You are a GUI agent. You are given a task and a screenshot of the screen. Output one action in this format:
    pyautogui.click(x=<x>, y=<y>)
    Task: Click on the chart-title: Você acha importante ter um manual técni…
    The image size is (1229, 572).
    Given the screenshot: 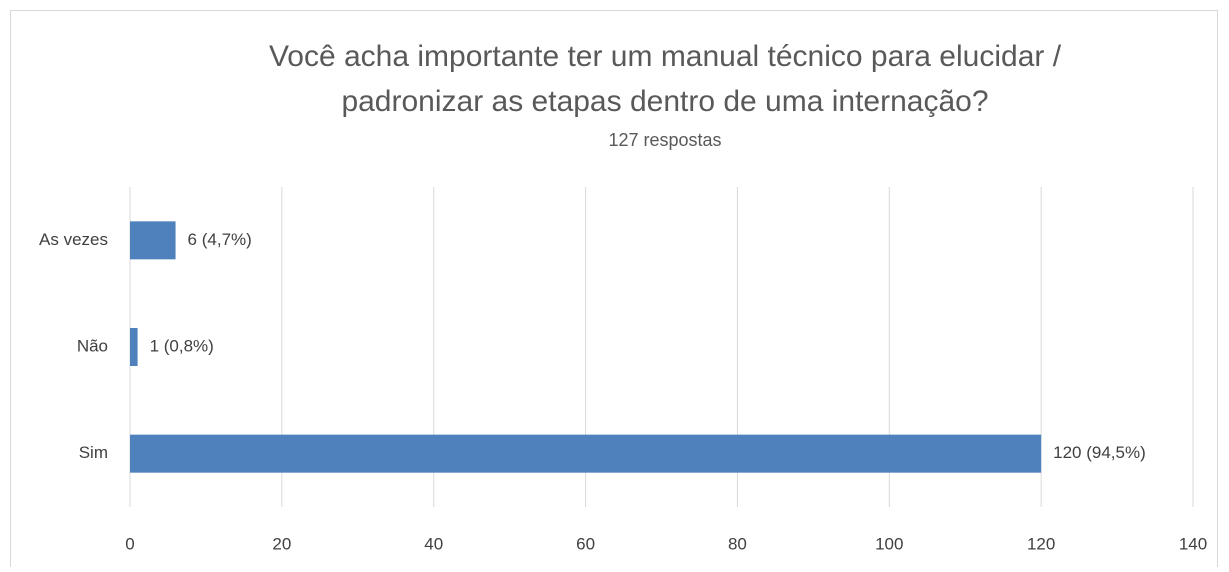 What is the action you would take?
    pyautogui.click(x=665, y=56)
    